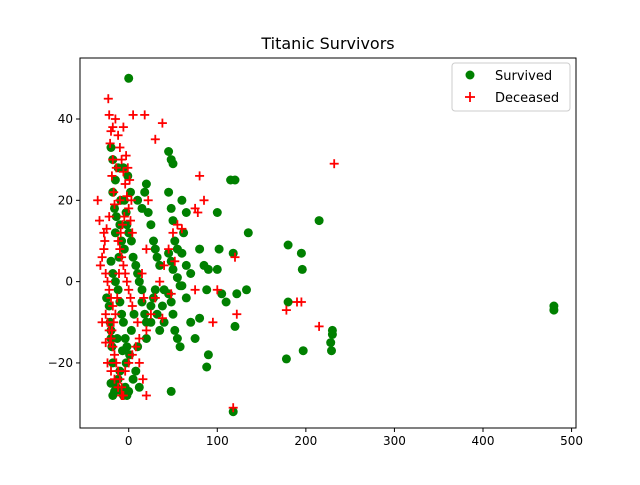 This screenshot has height=485, width=640. I want to click on legend-survived-marker, so click(470, 75).